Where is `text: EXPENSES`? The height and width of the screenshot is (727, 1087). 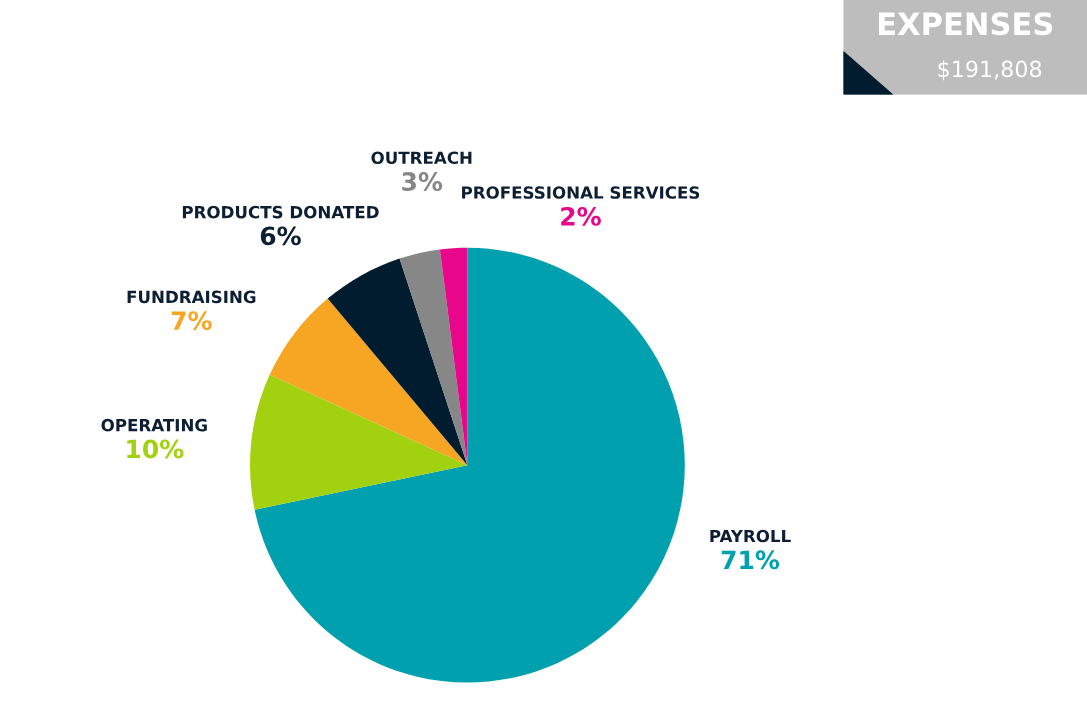 text: EXPENSES is located at coordinates (965, 24).